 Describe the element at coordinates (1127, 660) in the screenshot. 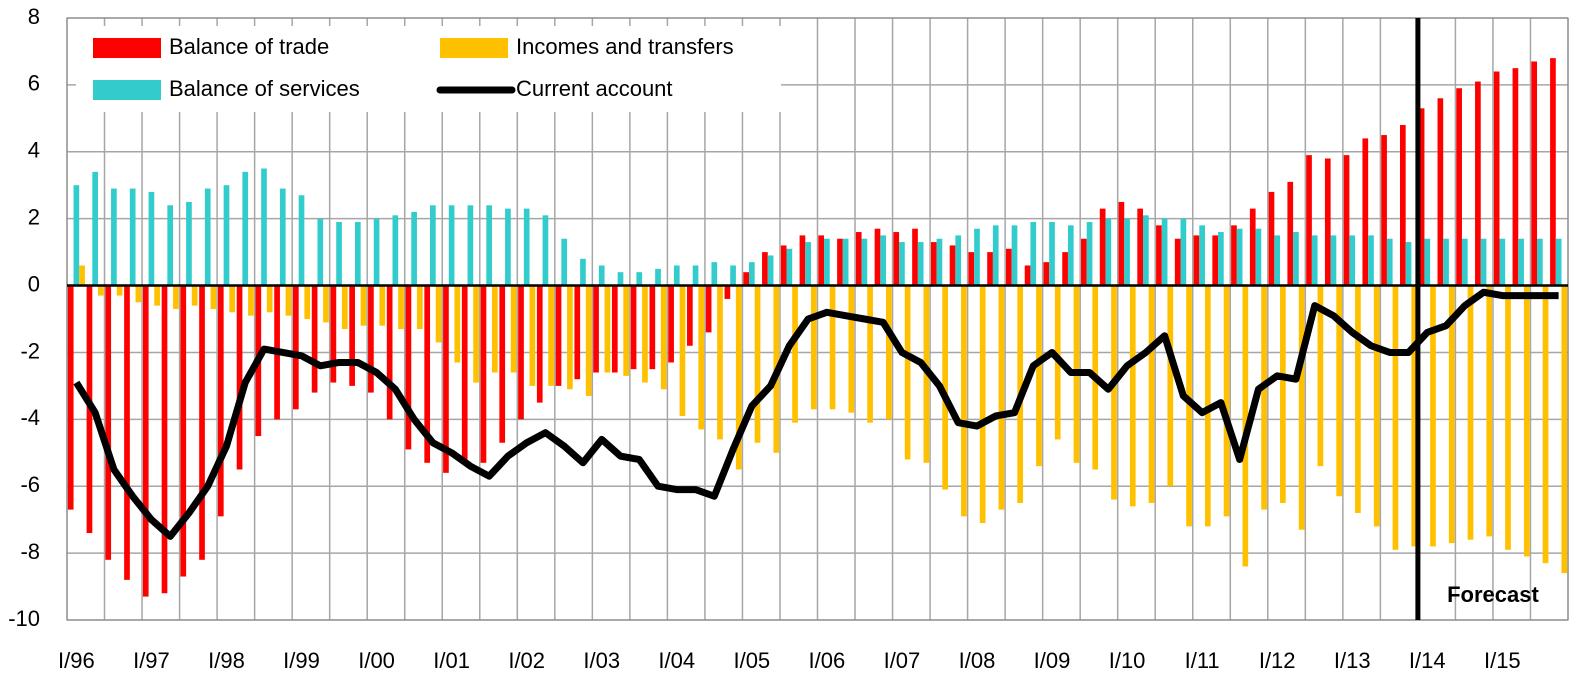

I see `x-tick-label: I/10` at that location.